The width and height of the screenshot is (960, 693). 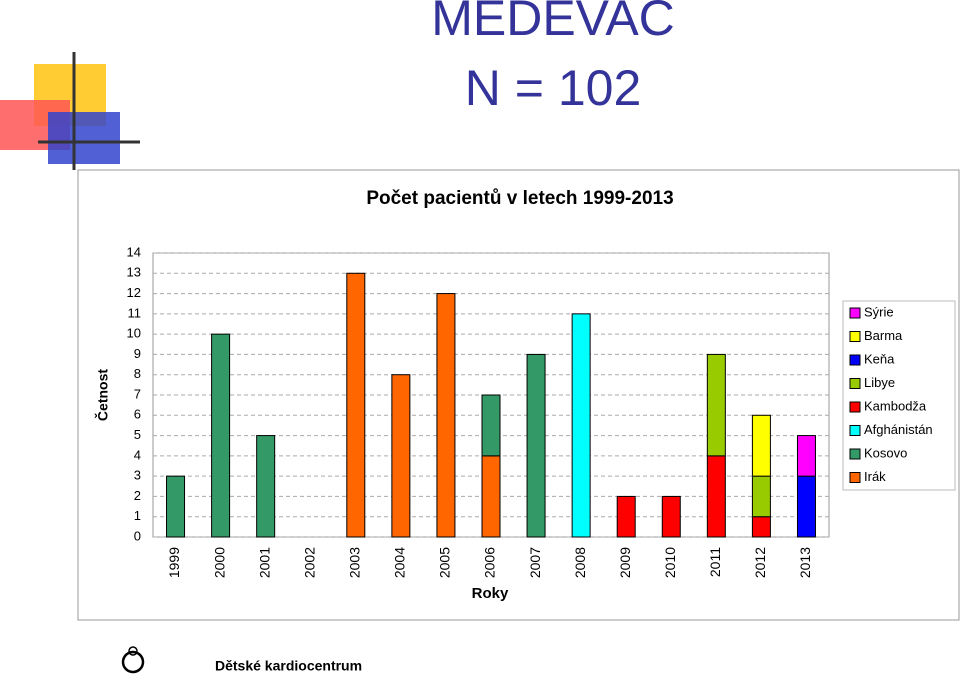 What do you see at coordinates (70, 111) in the screenshot?
I see `decoration` at bounding box center [70, 111].